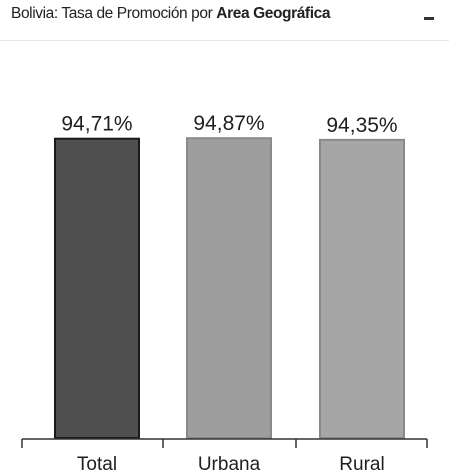  I want to click on value-label-rural: 94,35%, so click(361, 125).